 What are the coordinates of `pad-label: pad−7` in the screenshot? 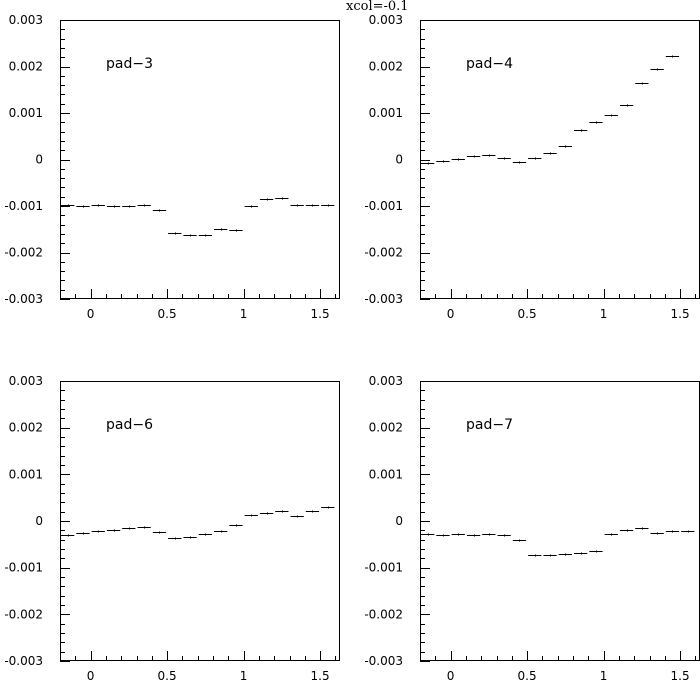 It's located at (489, 425).